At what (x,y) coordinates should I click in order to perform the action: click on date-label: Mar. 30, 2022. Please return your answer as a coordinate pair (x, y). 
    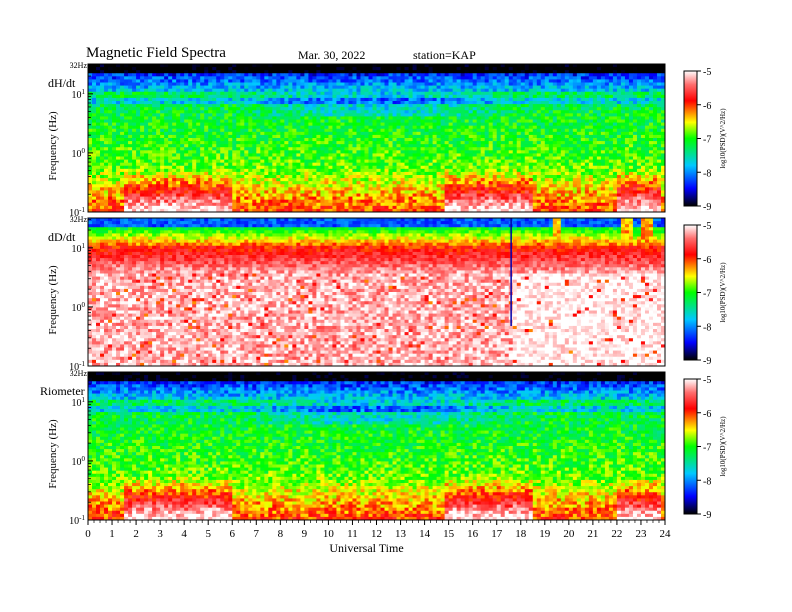
    Looking at the image, I should click on (331, 55).